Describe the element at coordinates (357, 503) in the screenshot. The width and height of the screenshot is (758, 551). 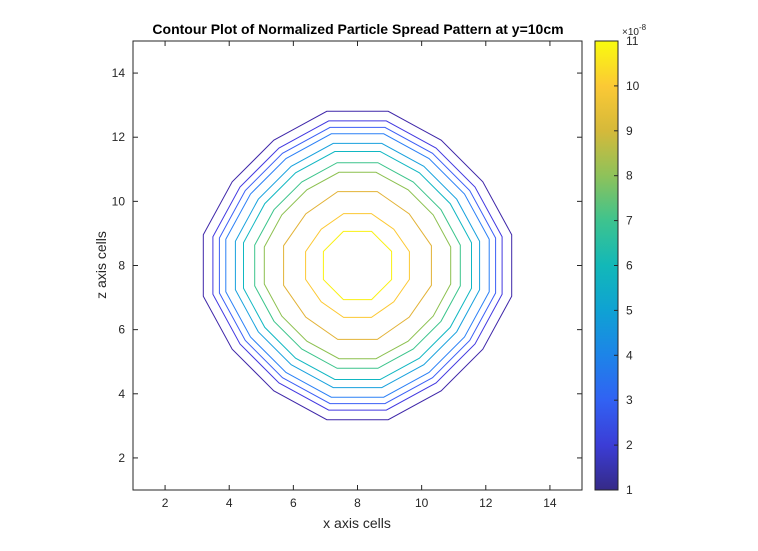
I see `x-tick-label: 8` at that location.